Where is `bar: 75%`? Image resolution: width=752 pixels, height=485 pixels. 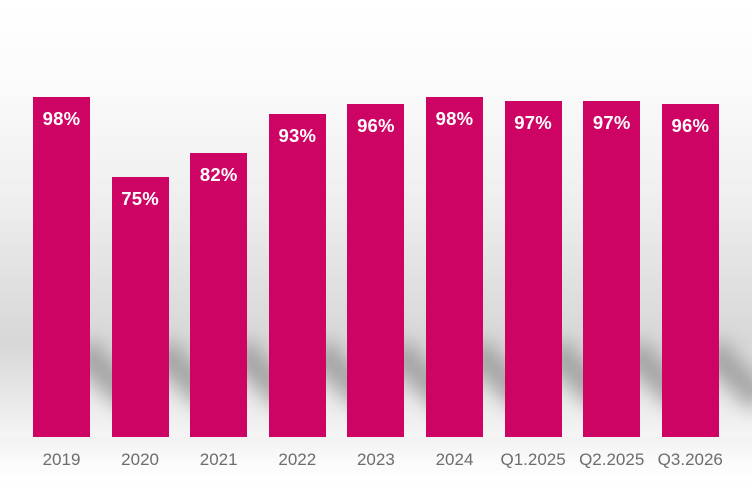
bar: 75% is located at coordinates (140, 307).